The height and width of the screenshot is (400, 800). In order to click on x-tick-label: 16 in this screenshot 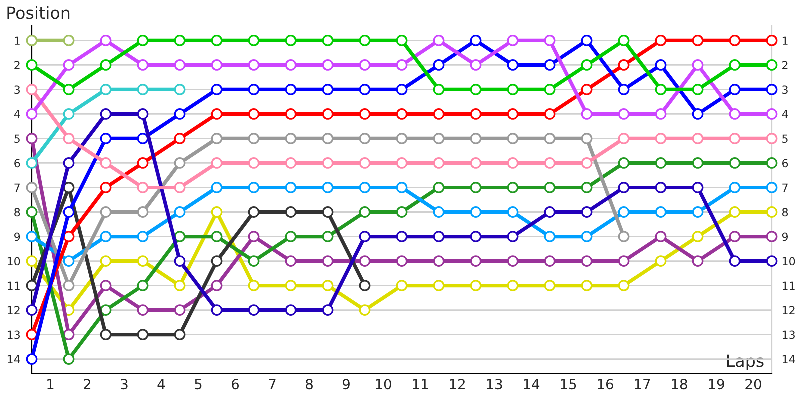, I will do `click(606, 384)`.